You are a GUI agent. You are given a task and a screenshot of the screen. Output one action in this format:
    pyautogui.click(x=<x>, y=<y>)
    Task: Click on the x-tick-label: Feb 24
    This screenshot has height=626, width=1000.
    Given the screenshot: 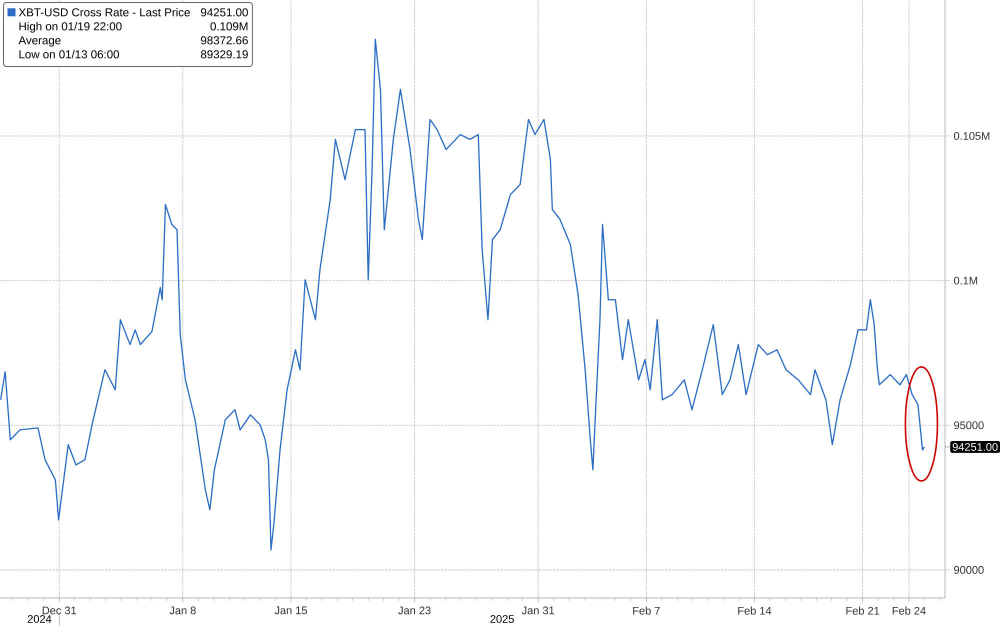 What is the action you would take?
    pyautogui.click(x=909, y=610)
    